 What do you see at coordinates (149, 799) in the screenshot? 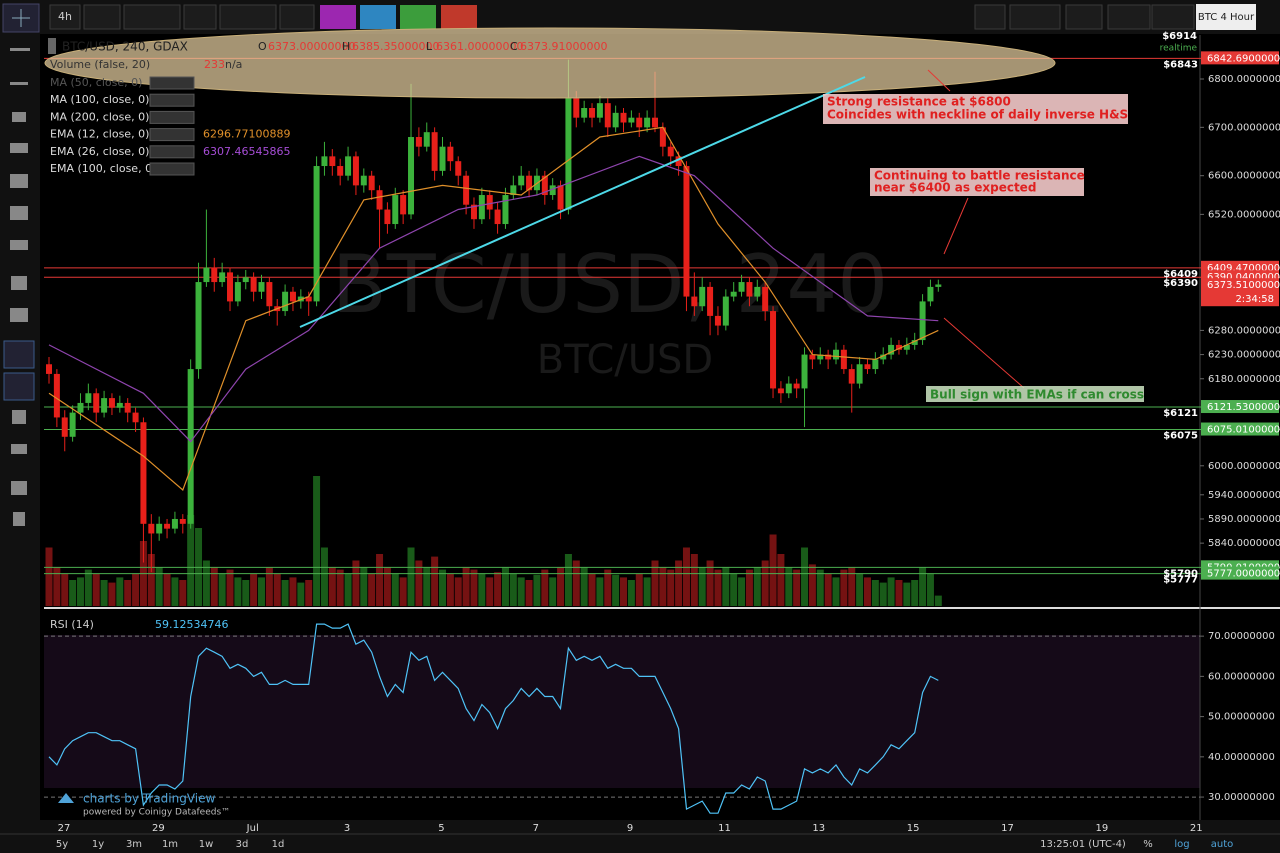
I see `brand-name: charts by TradingView` at bounding box center [149, 799].